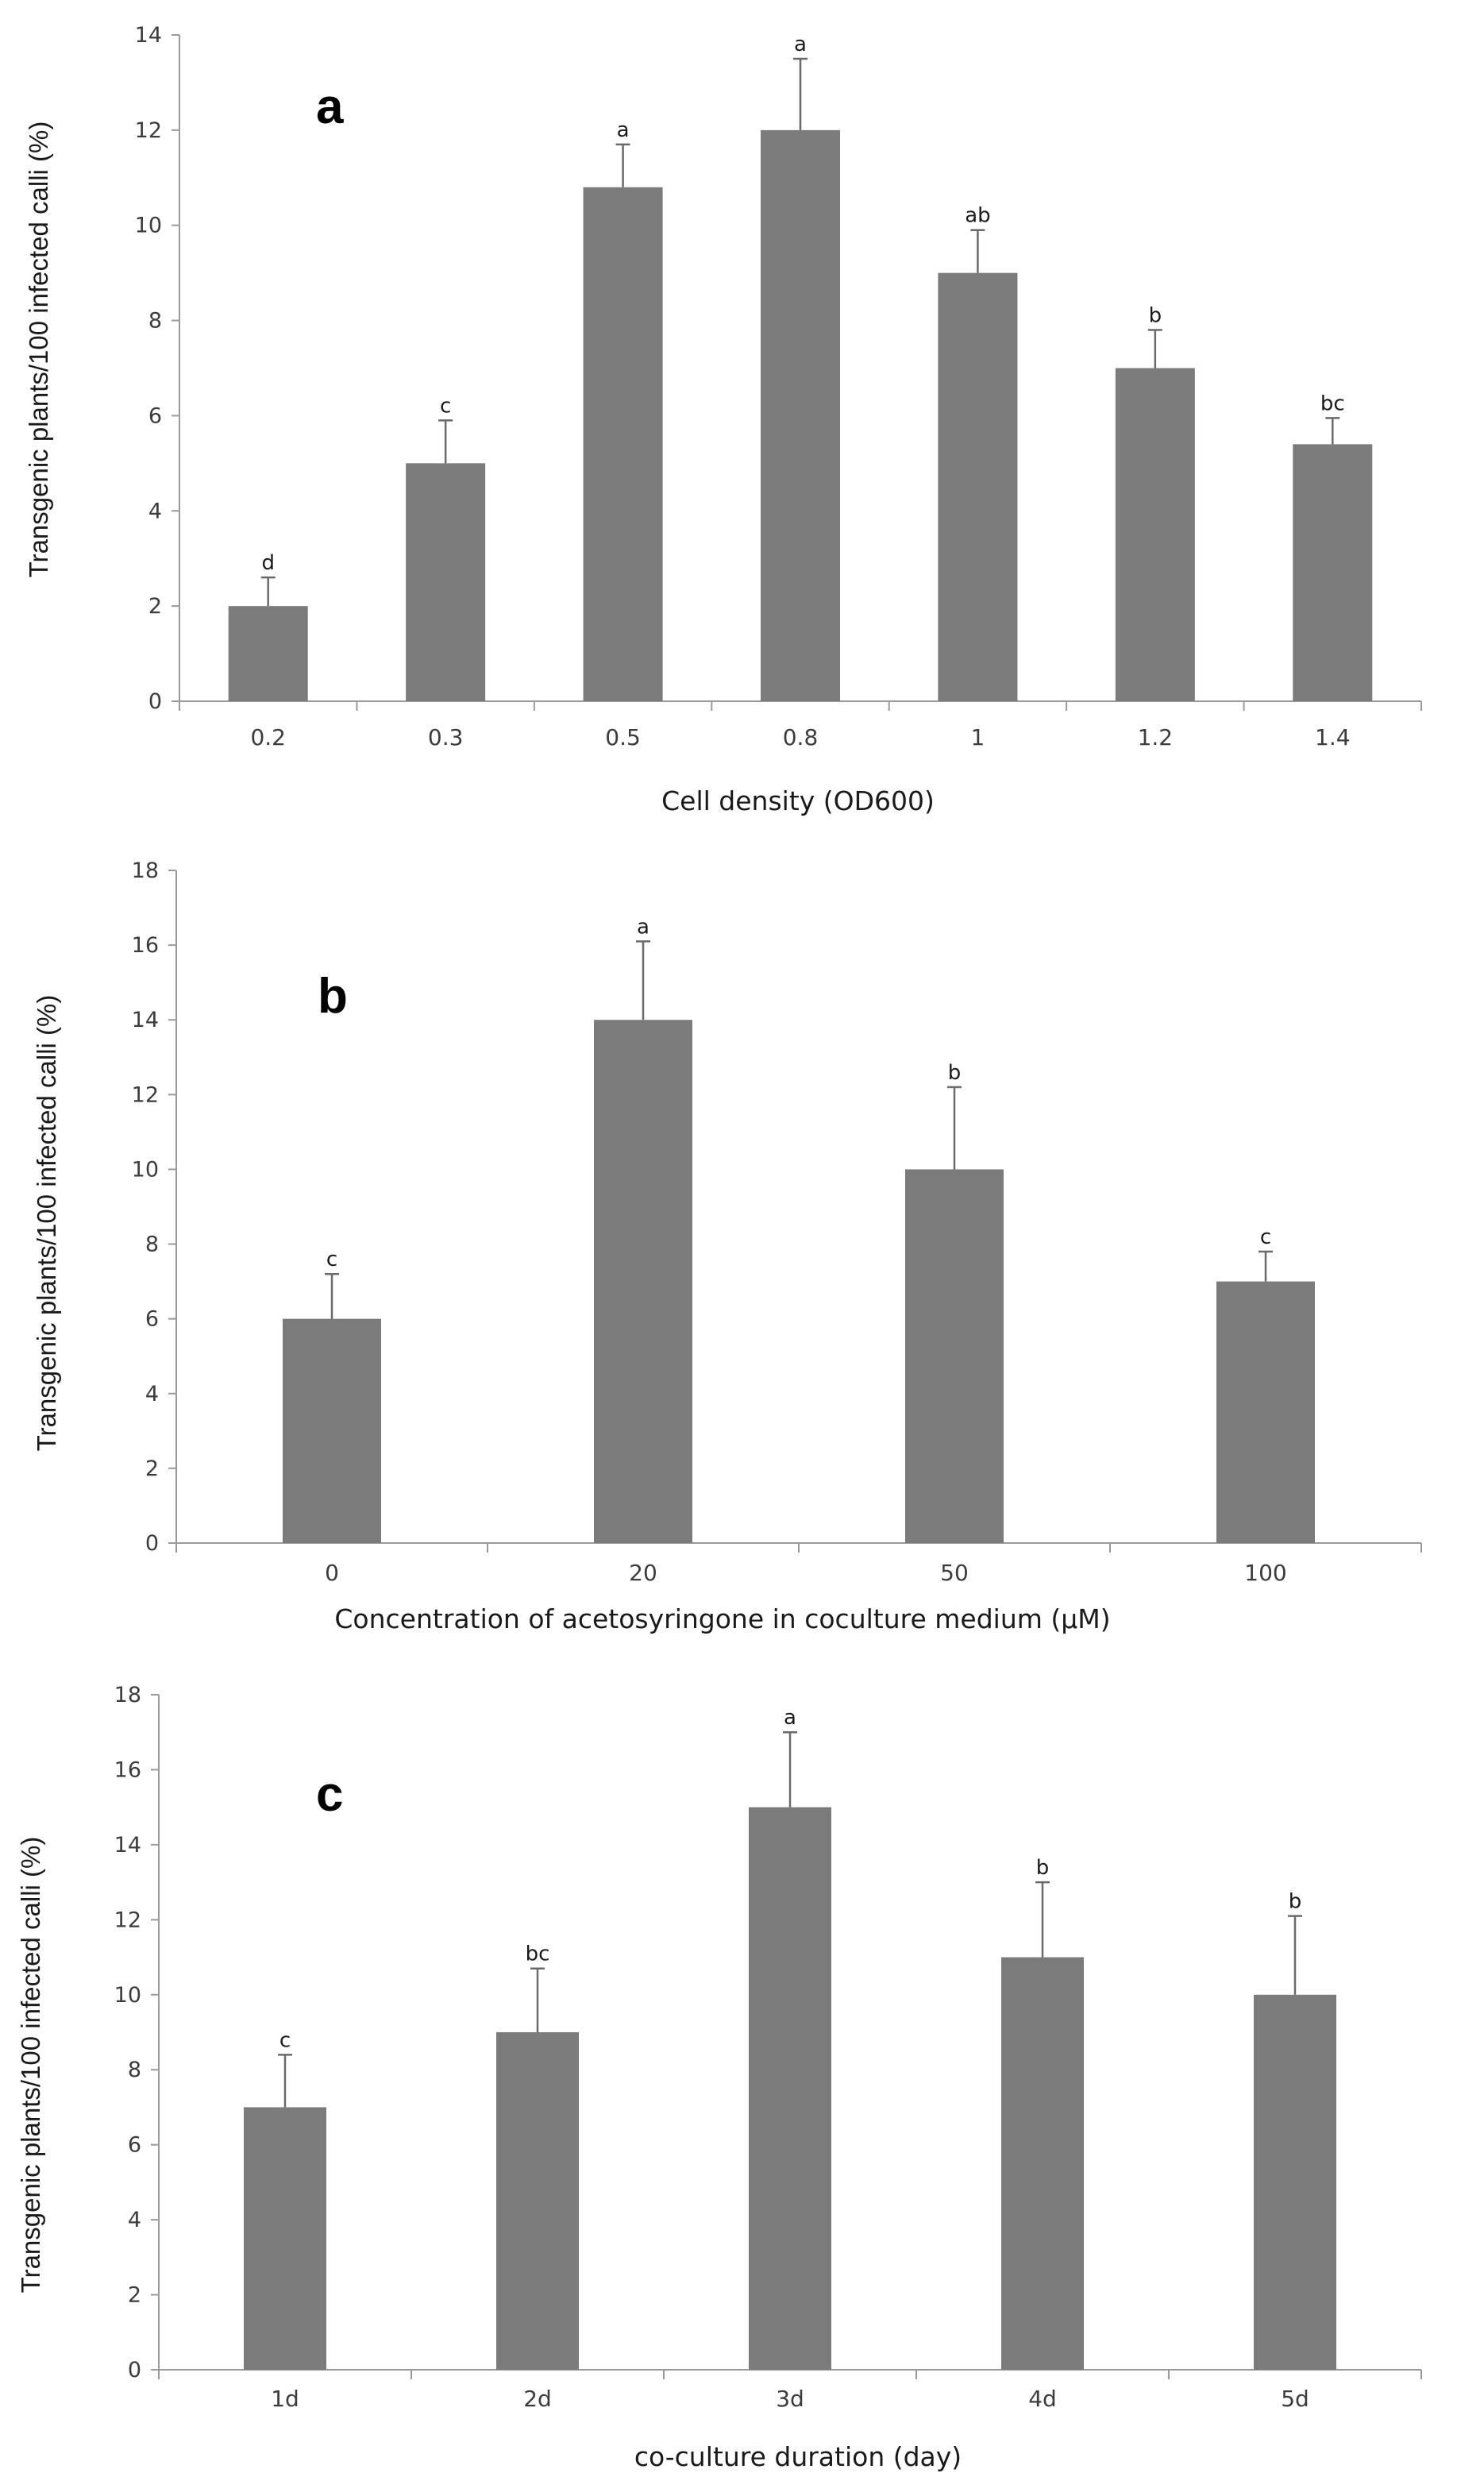 The width and height of the screenshot is (1484, 2473). I want to click on x-axis-label: co-culture duration (day), so click(798, 2456).